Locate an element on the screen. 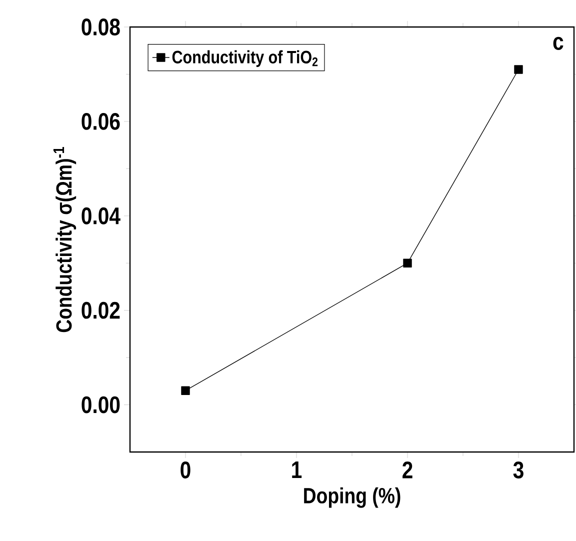  y-tick-label: 0.04 is located at coordinates (101, 215).